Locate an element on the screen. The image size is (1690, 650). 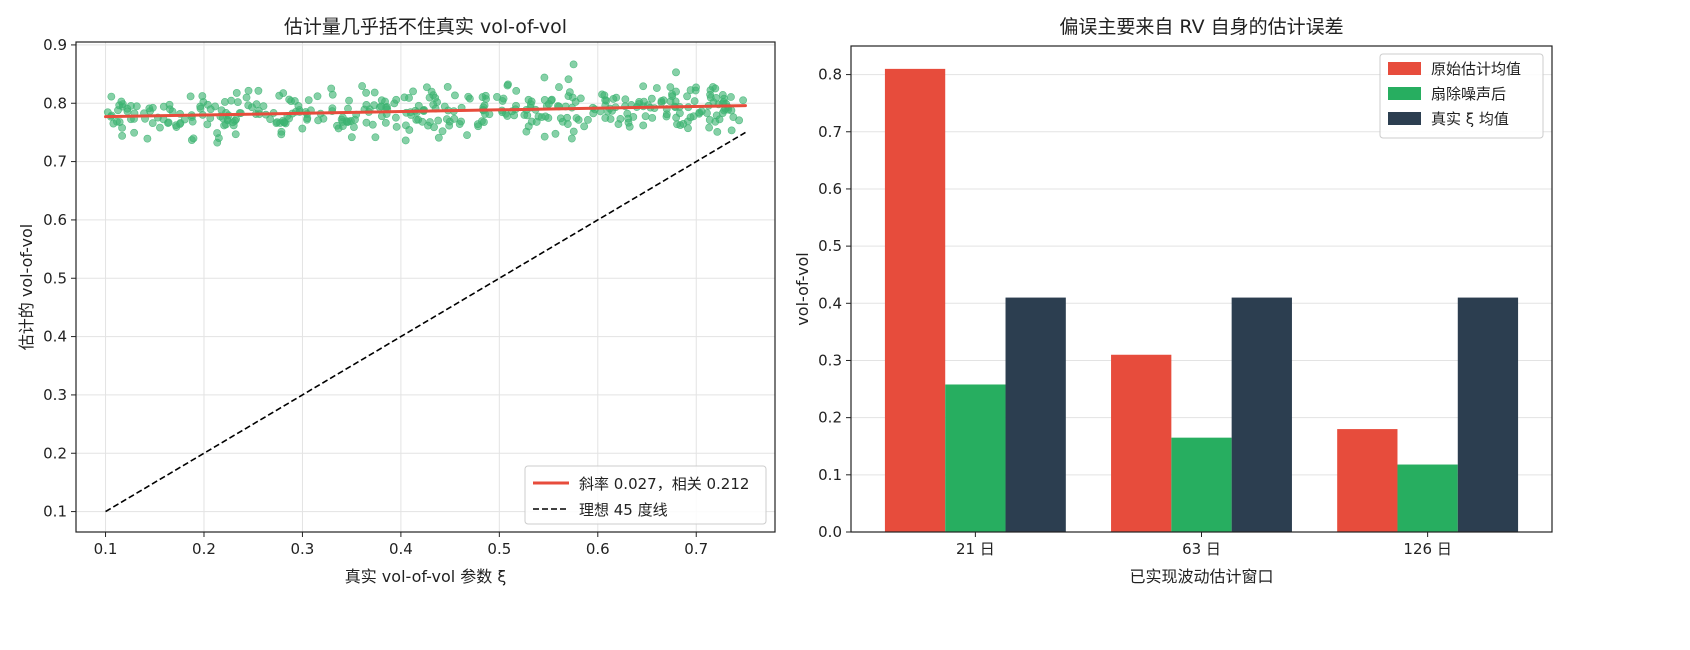
left-legend: 斜率 0.027，相关 0.212 理想 45 度线 is located at coordinates (645, 495).